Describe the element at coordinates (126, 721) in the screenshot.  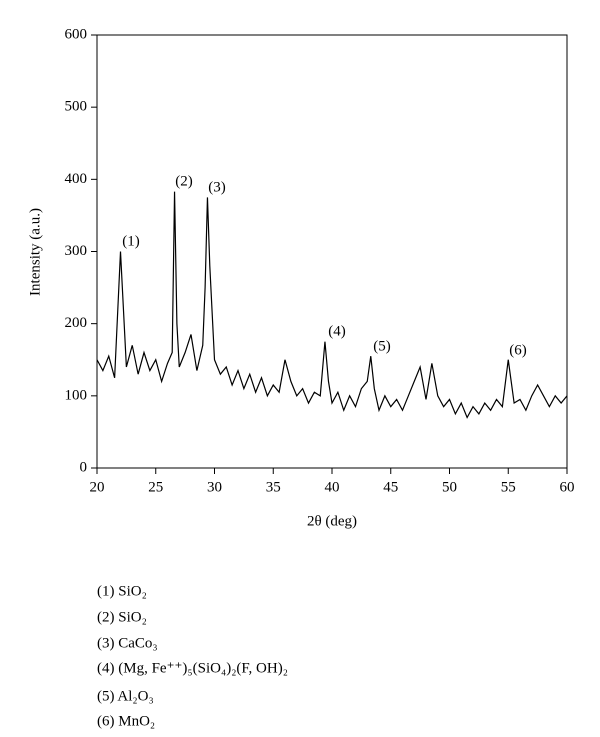
I see `legend-note: (6) MnO₂` at that location.